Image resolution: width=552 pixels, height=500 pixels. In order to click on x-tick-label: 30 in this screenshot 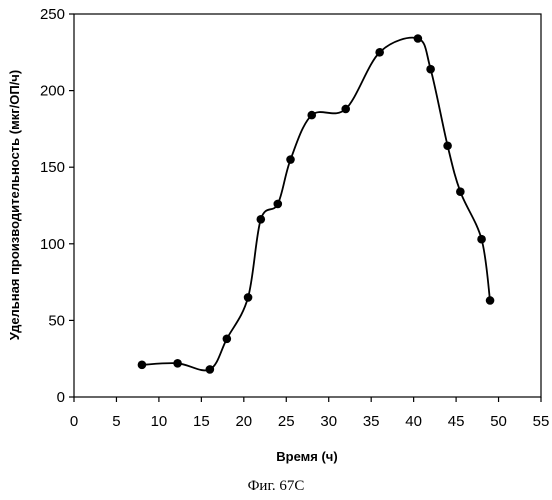, I will do `click(328, 421)`.